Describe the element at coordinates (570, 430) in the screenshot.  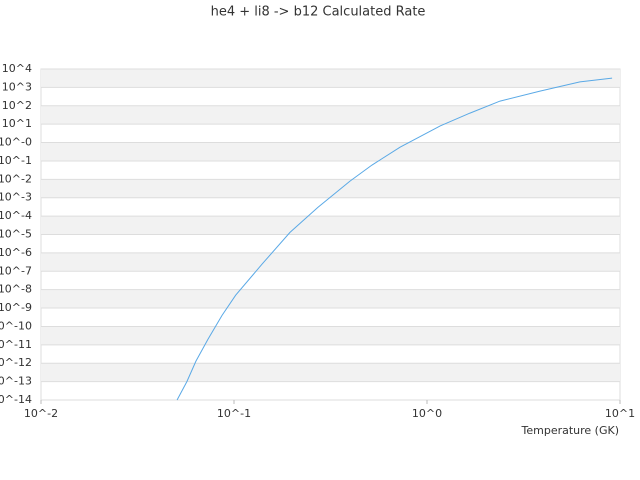
I see `x-axis-label: Temperature (GK)` at that location.